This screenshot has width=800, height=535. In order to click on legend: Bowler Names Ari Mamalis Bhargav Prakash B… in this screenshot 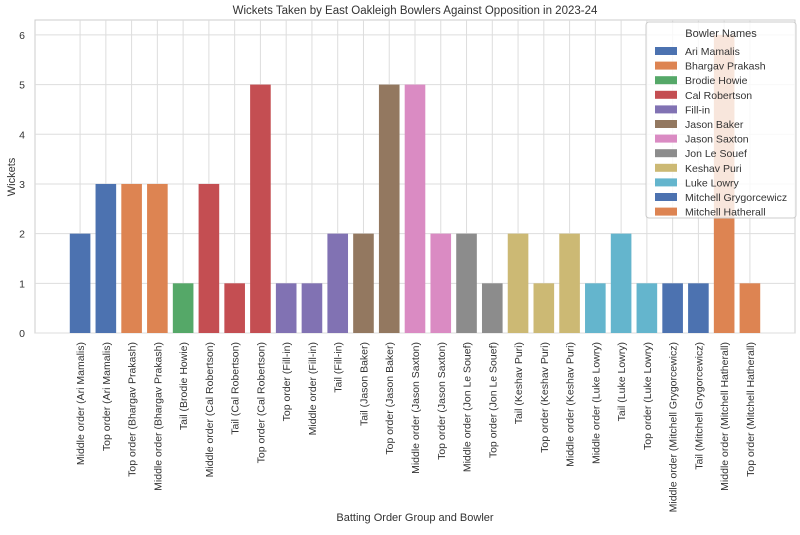, I will do `click(721, 120)`.